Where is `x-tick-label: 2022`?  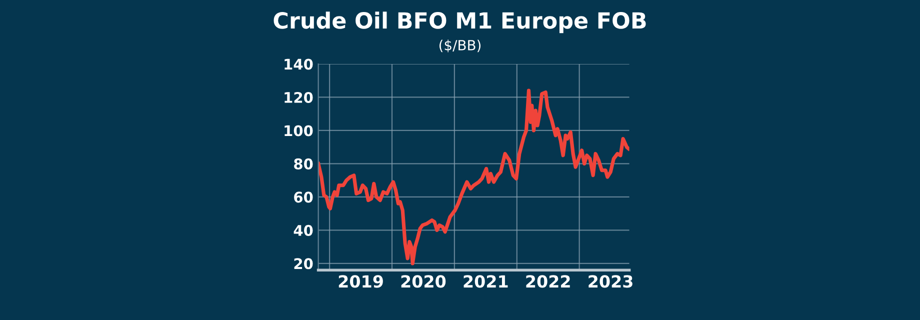 x-tick-label: 2022 is located at coordinates (548, 281).